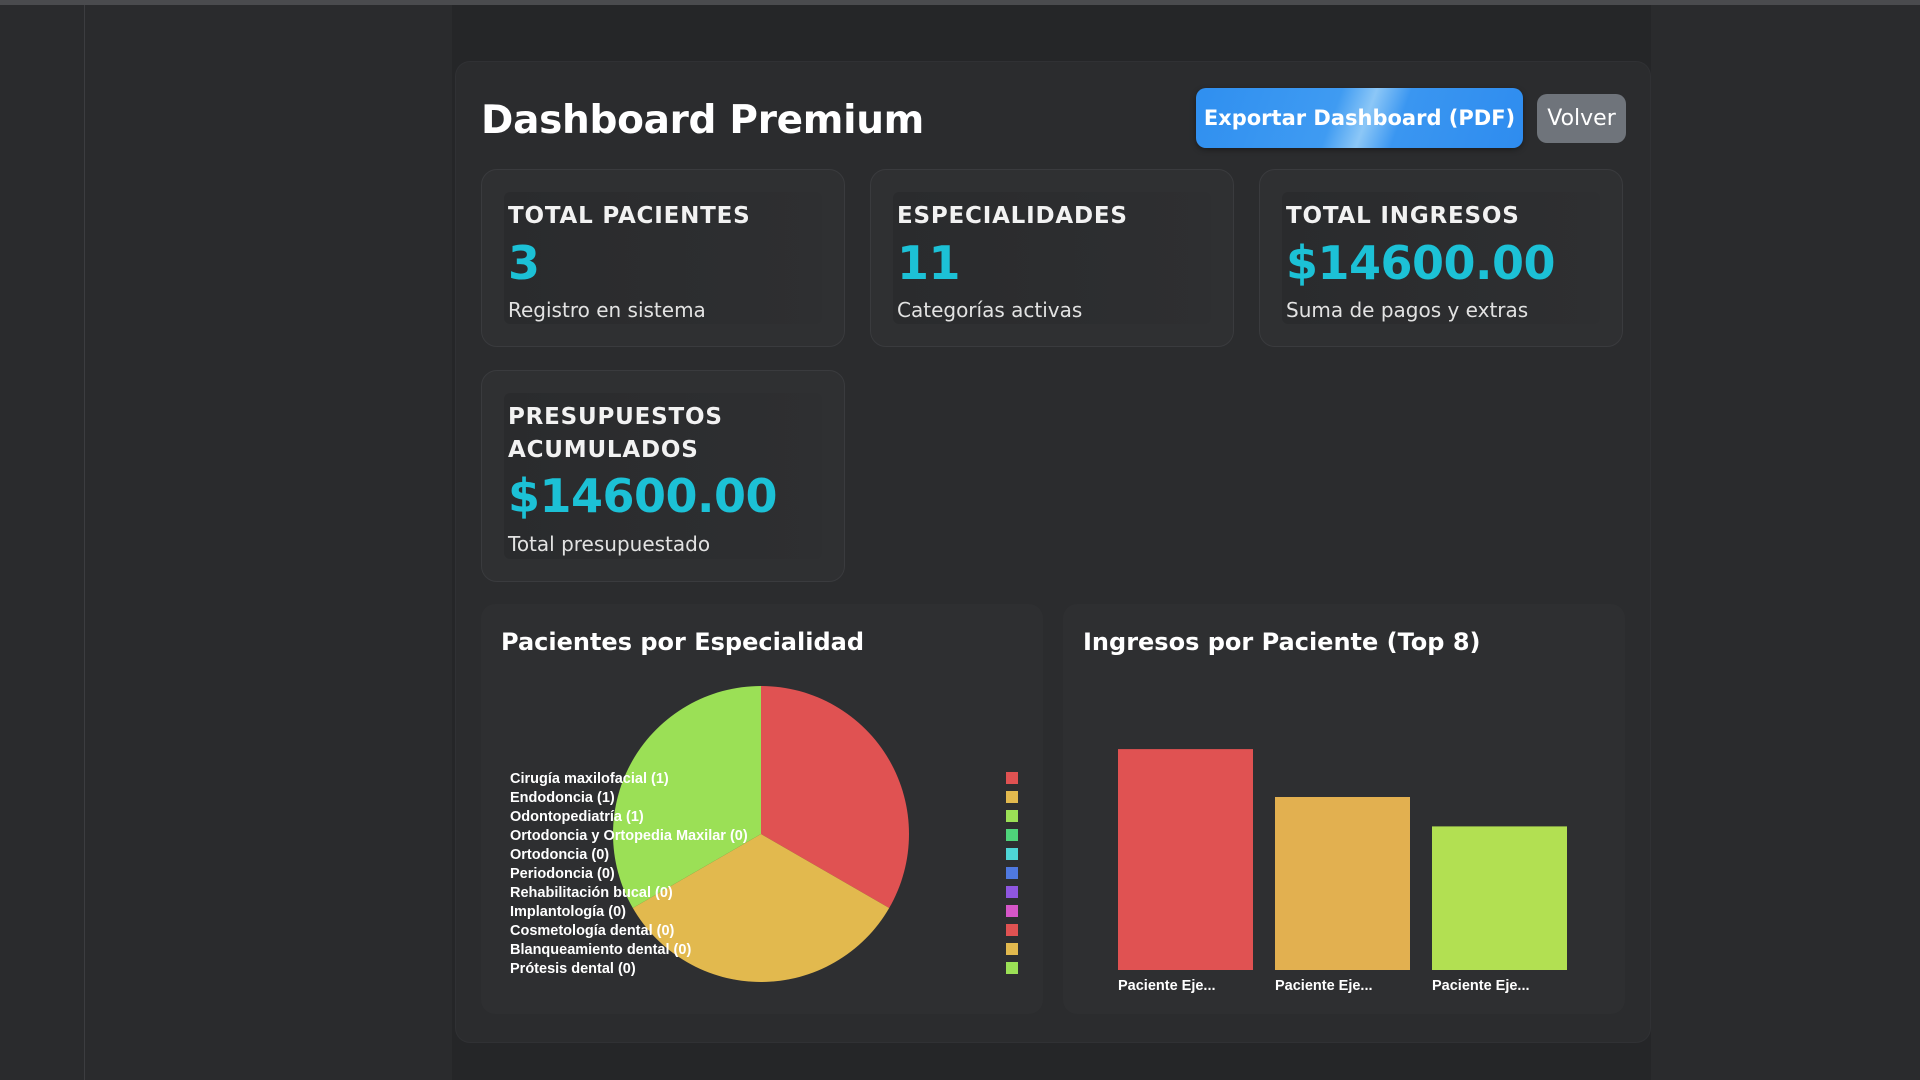 Image resolution: width=1920 pixels, height=1080 pixels. Describe the element at coordinates (682, 642) in the screenshot. I see `chart-title: Pacientes por Especialidad` at that location.